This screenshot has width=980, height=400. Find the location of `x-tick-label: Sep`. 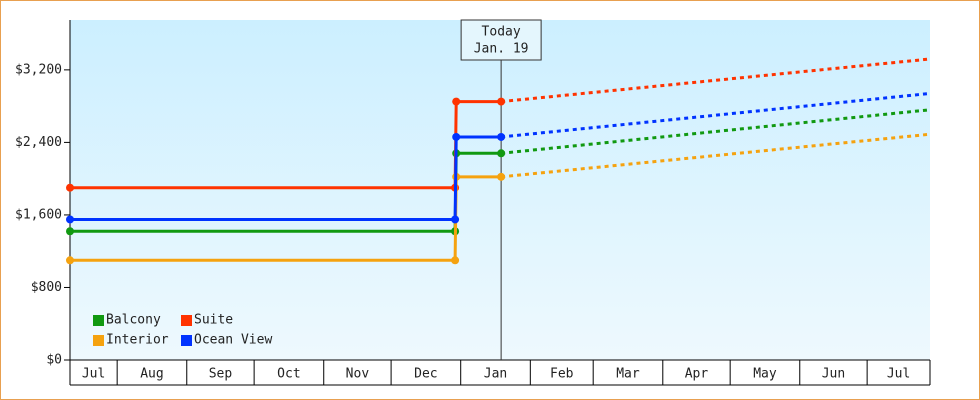

x-tick-label: Sep is located at coordinates (221, 374).